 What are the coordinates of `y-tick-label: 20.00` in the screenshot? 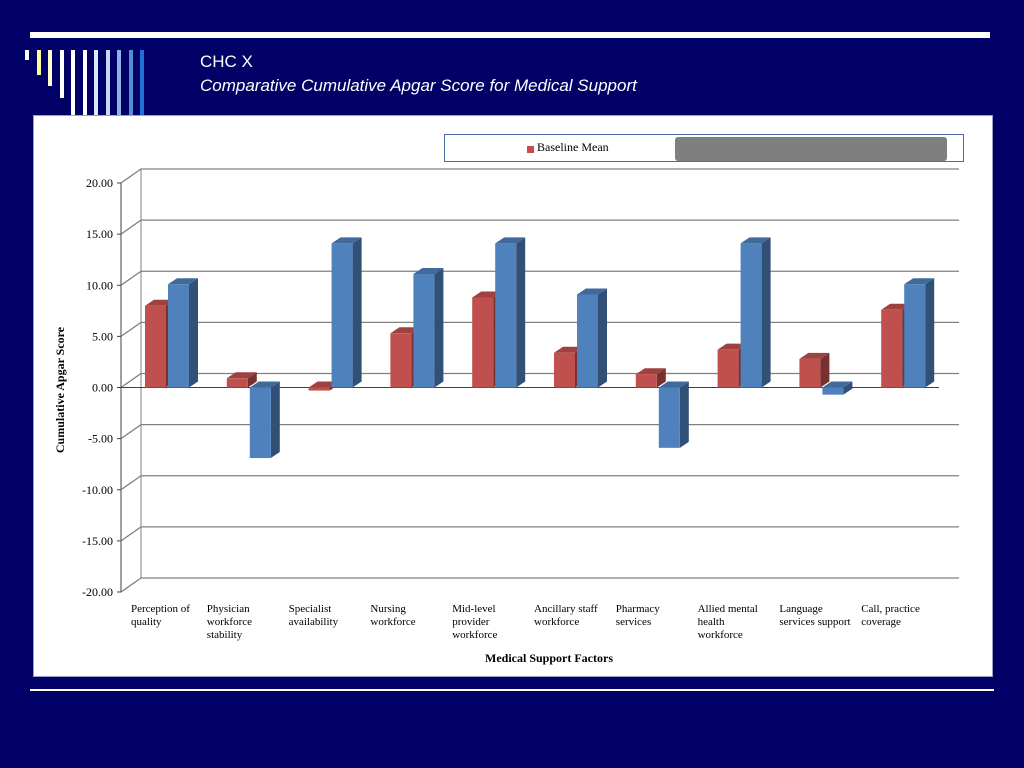 It's located at (99, 183).